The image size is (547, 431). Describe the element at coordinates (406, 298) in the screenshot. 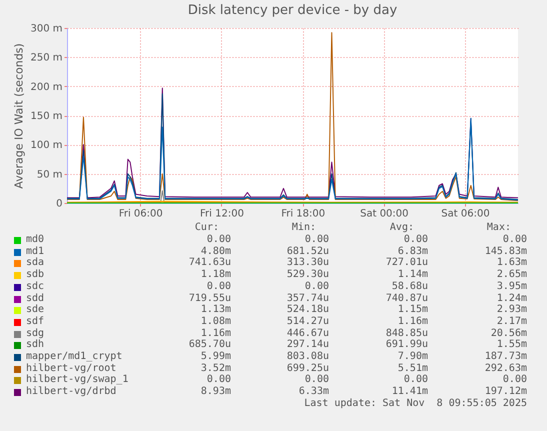

I see `text: 740.87u` at that location.